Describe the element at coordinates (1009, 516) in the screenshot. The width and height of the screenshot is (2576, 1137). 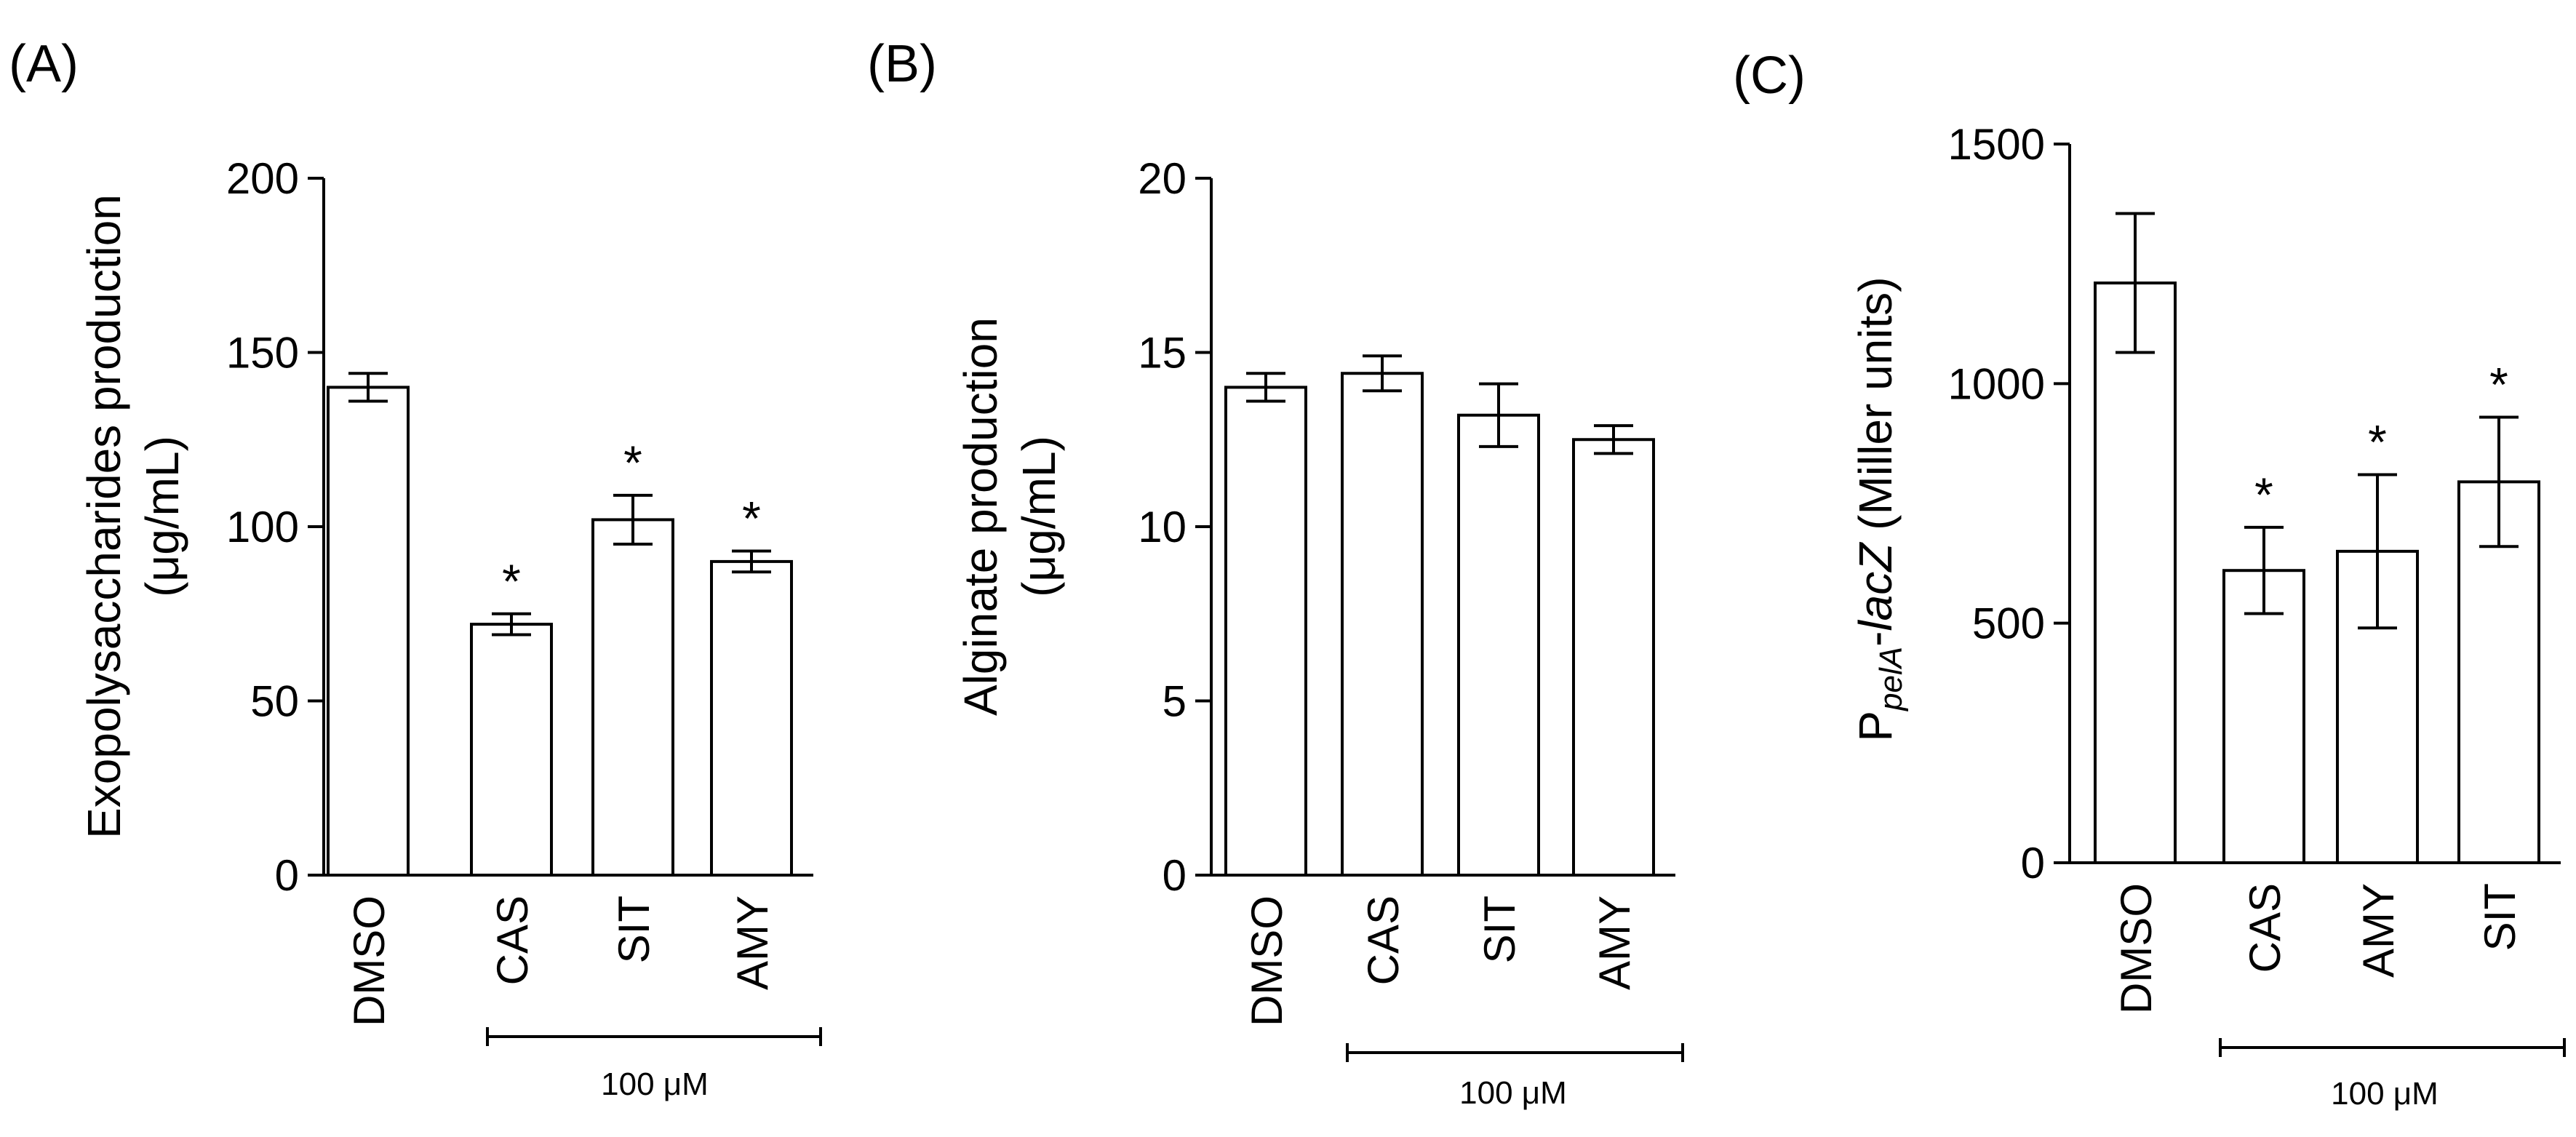
I see `y-axis-title-b: Alginate production (μg/mL)` at that location.